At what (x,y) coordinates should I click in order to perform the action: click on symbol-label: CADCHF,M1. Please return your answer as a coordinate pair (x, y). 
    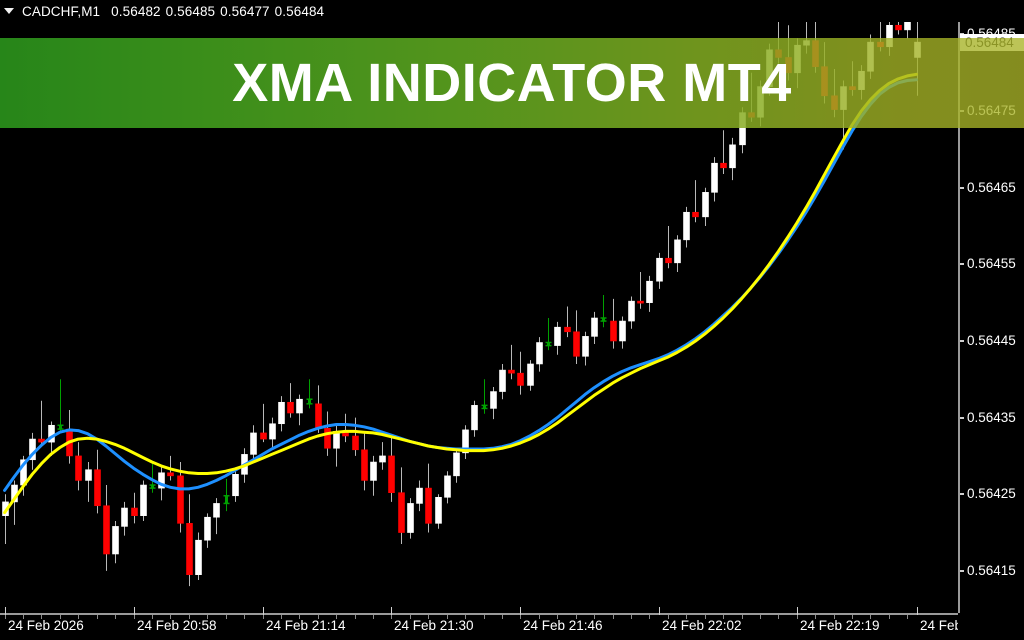
    Looking at the image, I should click on (61, 11).